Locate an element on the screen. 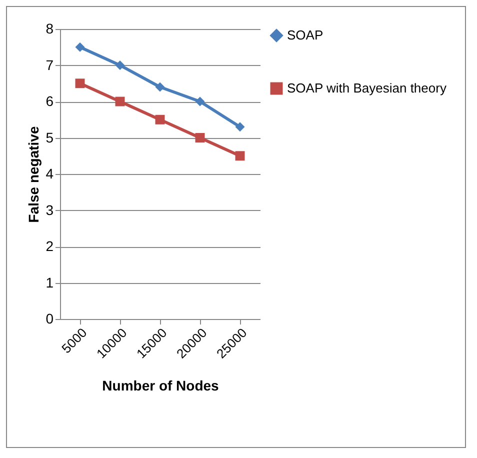 The height and width of the screenshot is (458, 477). y-tick-label: 4 is located at coordinates (50, 174).